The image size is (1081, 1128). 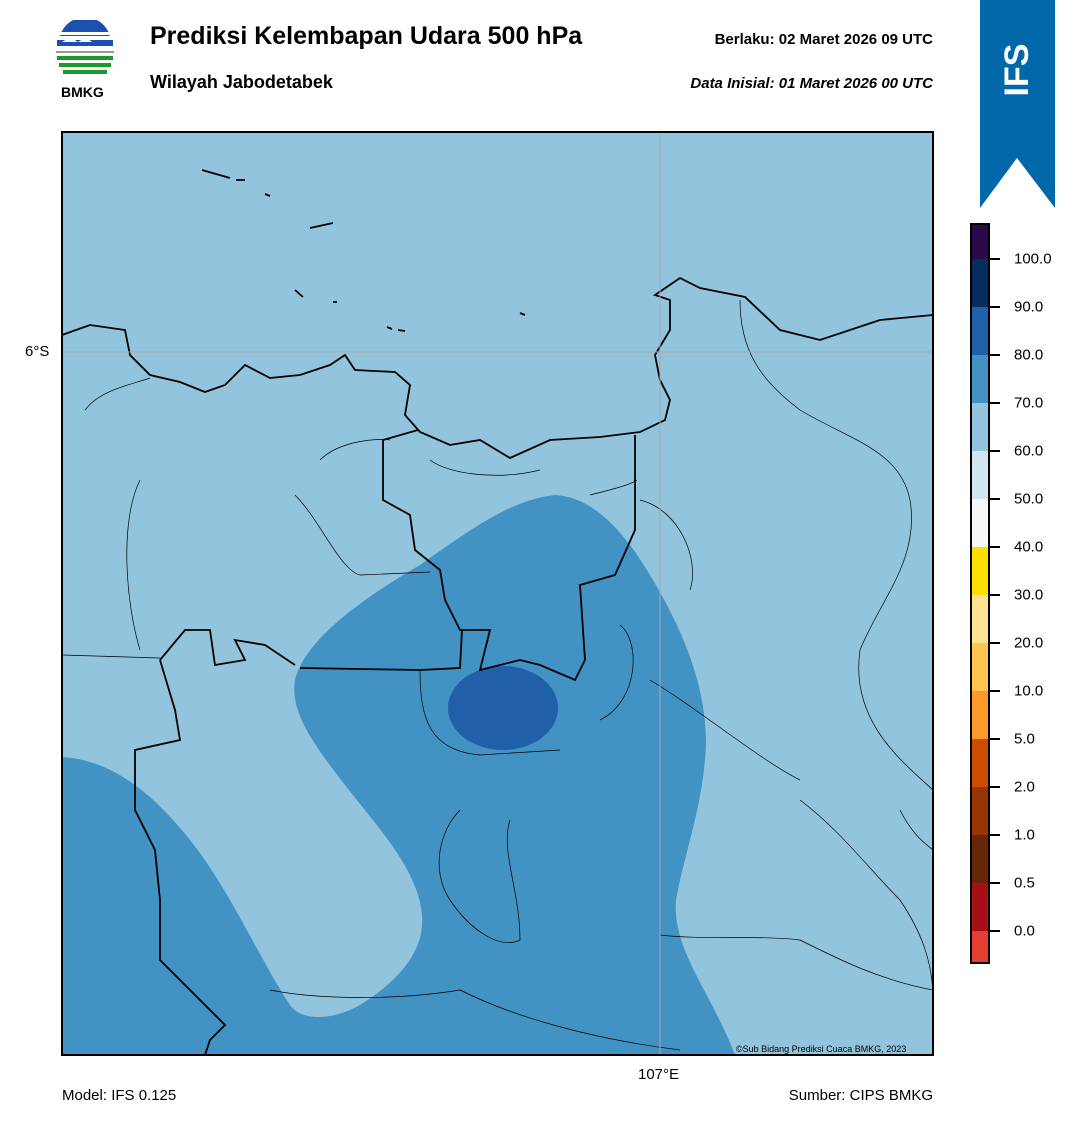 I want to click on colorbar-frame, so click(x=980, y=593).